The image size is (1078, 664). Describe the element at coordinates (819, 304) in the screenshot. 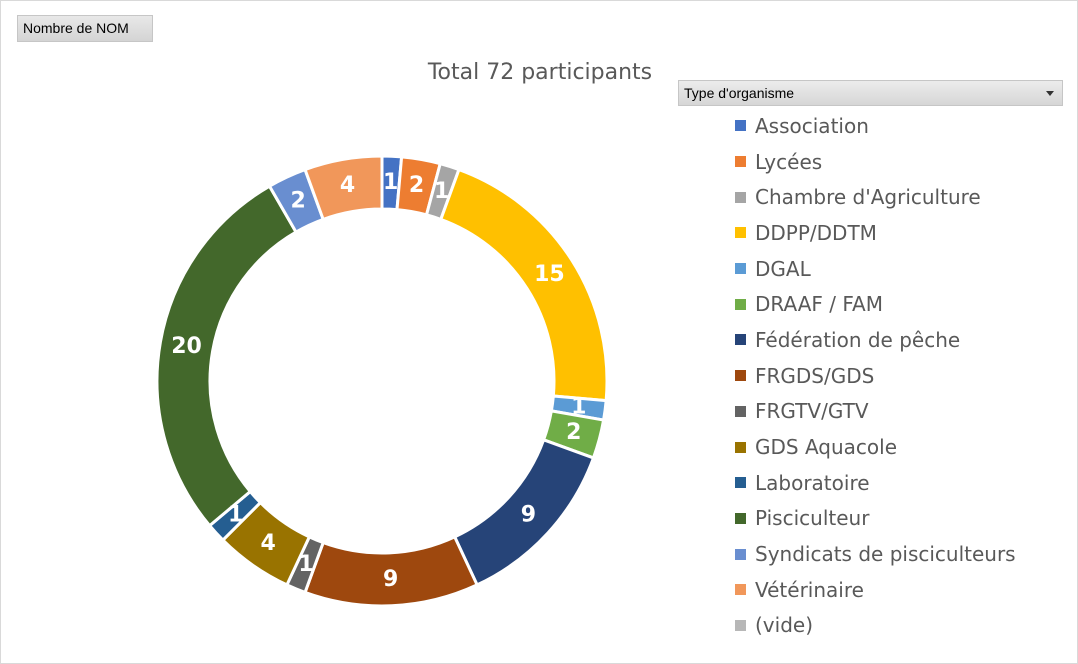

I see `legend-label: DRAAF / FAM` at that location.